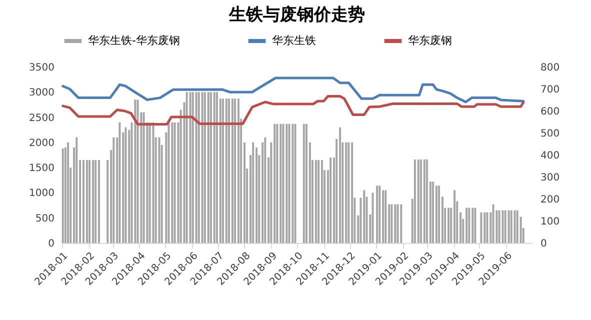 The height and width of the screenshot is (320, 591). Describe the element at coordinates (41, 68) in the screenshot. I see `y-tick-label: 3500` at that location.